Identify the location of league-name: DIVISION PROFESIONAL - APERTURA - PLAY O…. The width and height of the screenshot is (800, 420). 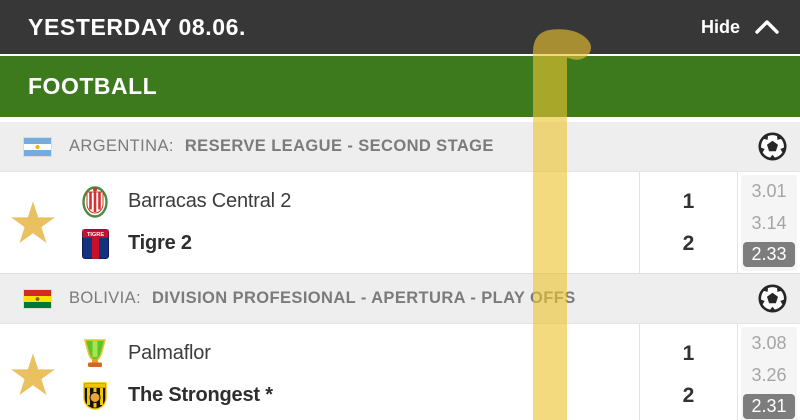
(363, 298).